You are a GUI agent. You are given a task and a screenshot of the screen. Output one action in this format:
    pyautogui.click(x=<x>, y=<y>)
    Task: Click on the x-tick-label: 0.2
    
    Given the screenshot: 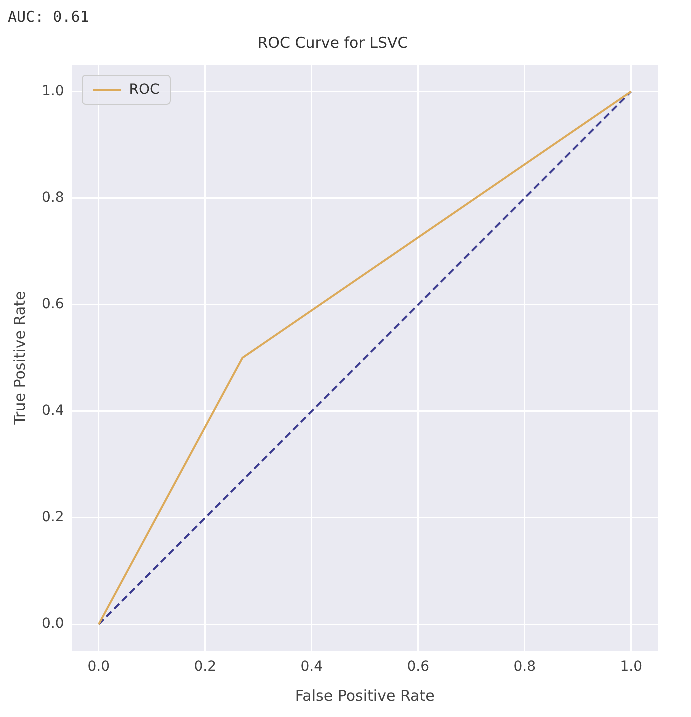 What is the action you would take?
    pyautogui.click(x=205, y=667)
    